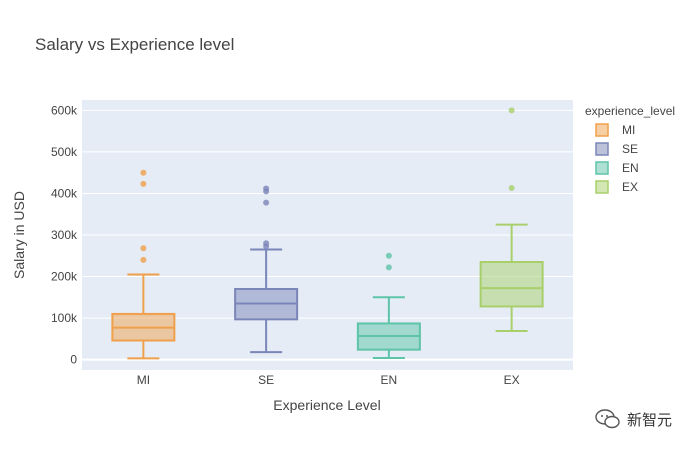 The height and width of the screenshot is (450, 700). What do you see at coordinates (328, 380) in the screenshot?
I see `x-tick-labels: MI SE EN EX` at bounding box center [328, 380].